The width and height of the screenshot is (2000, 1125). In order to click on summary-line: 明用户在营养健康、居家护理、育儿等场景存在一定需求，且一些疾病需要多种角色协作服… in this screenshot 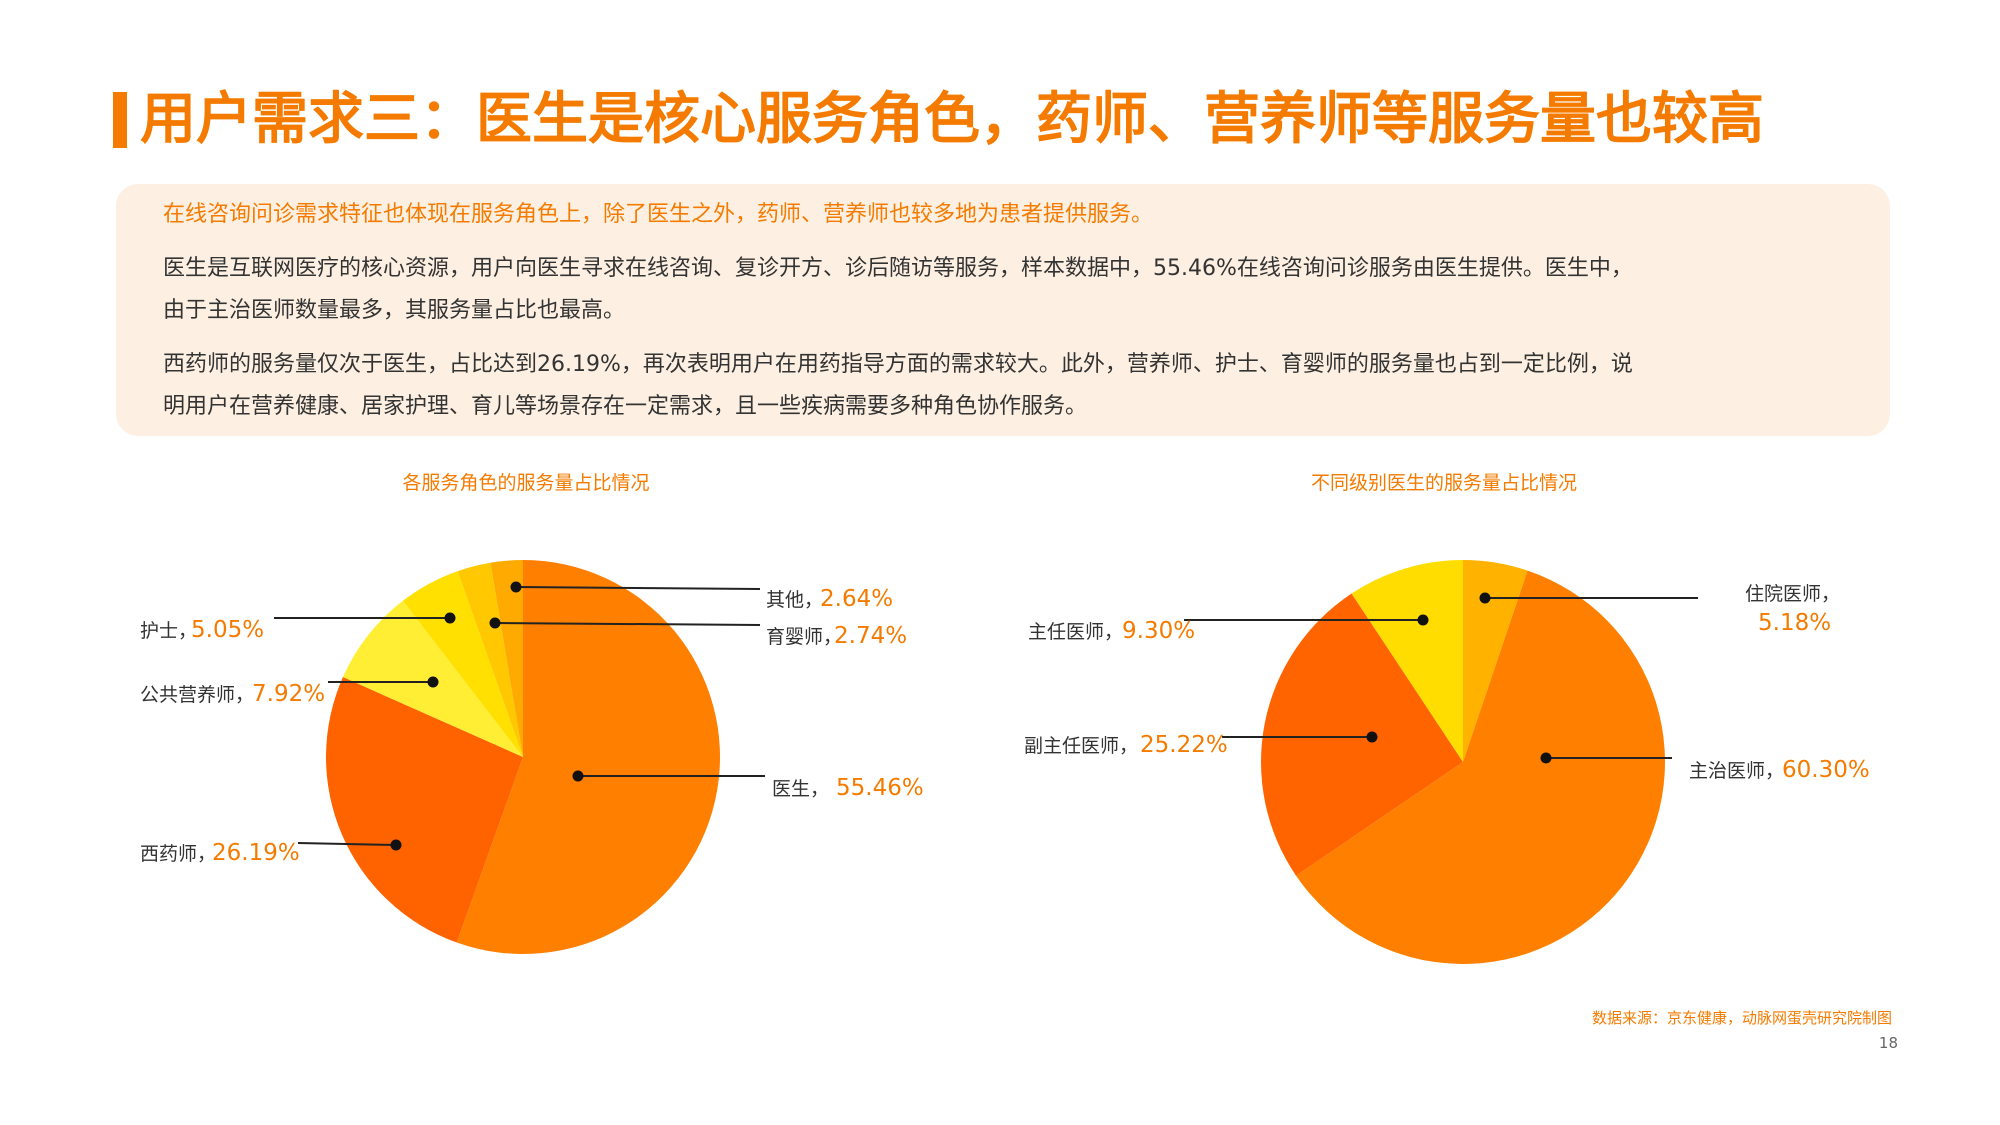, I will do `click(625, 406)`.